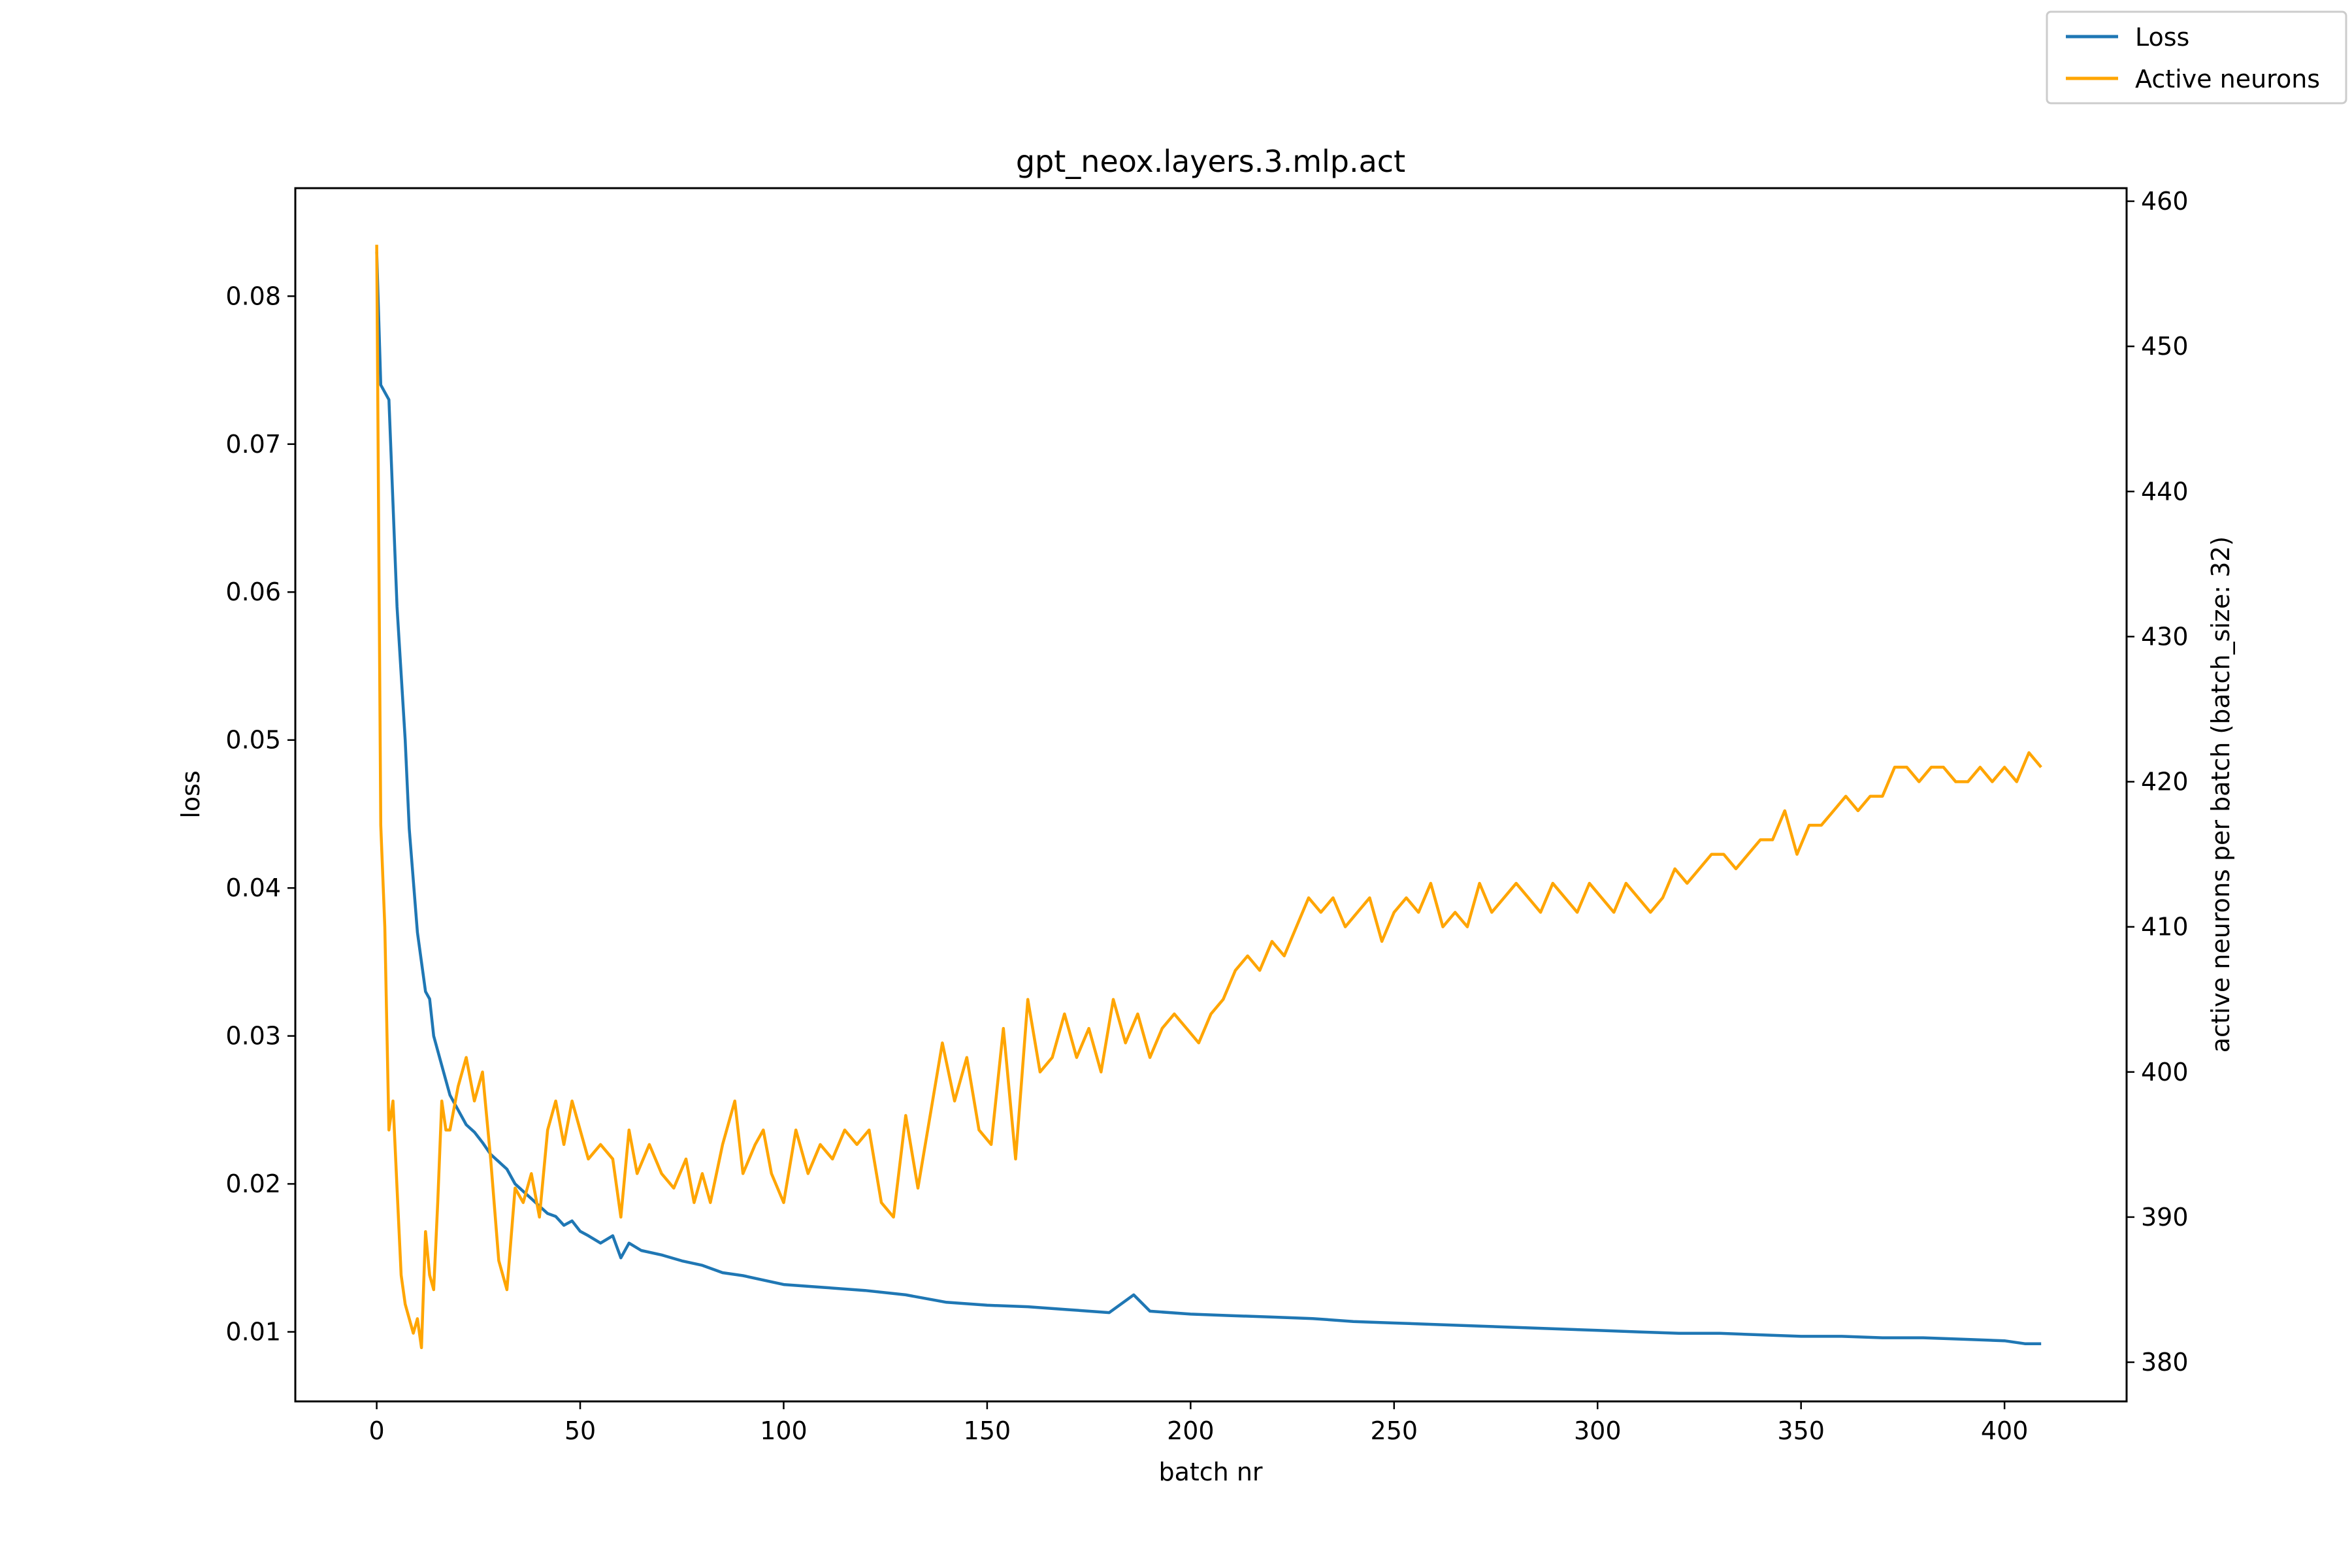 The image size is (2352, 1568). Describe the element at coordinates (253, 1183) in the screenshot. I see `y-tick-label: 0.02` at that location.